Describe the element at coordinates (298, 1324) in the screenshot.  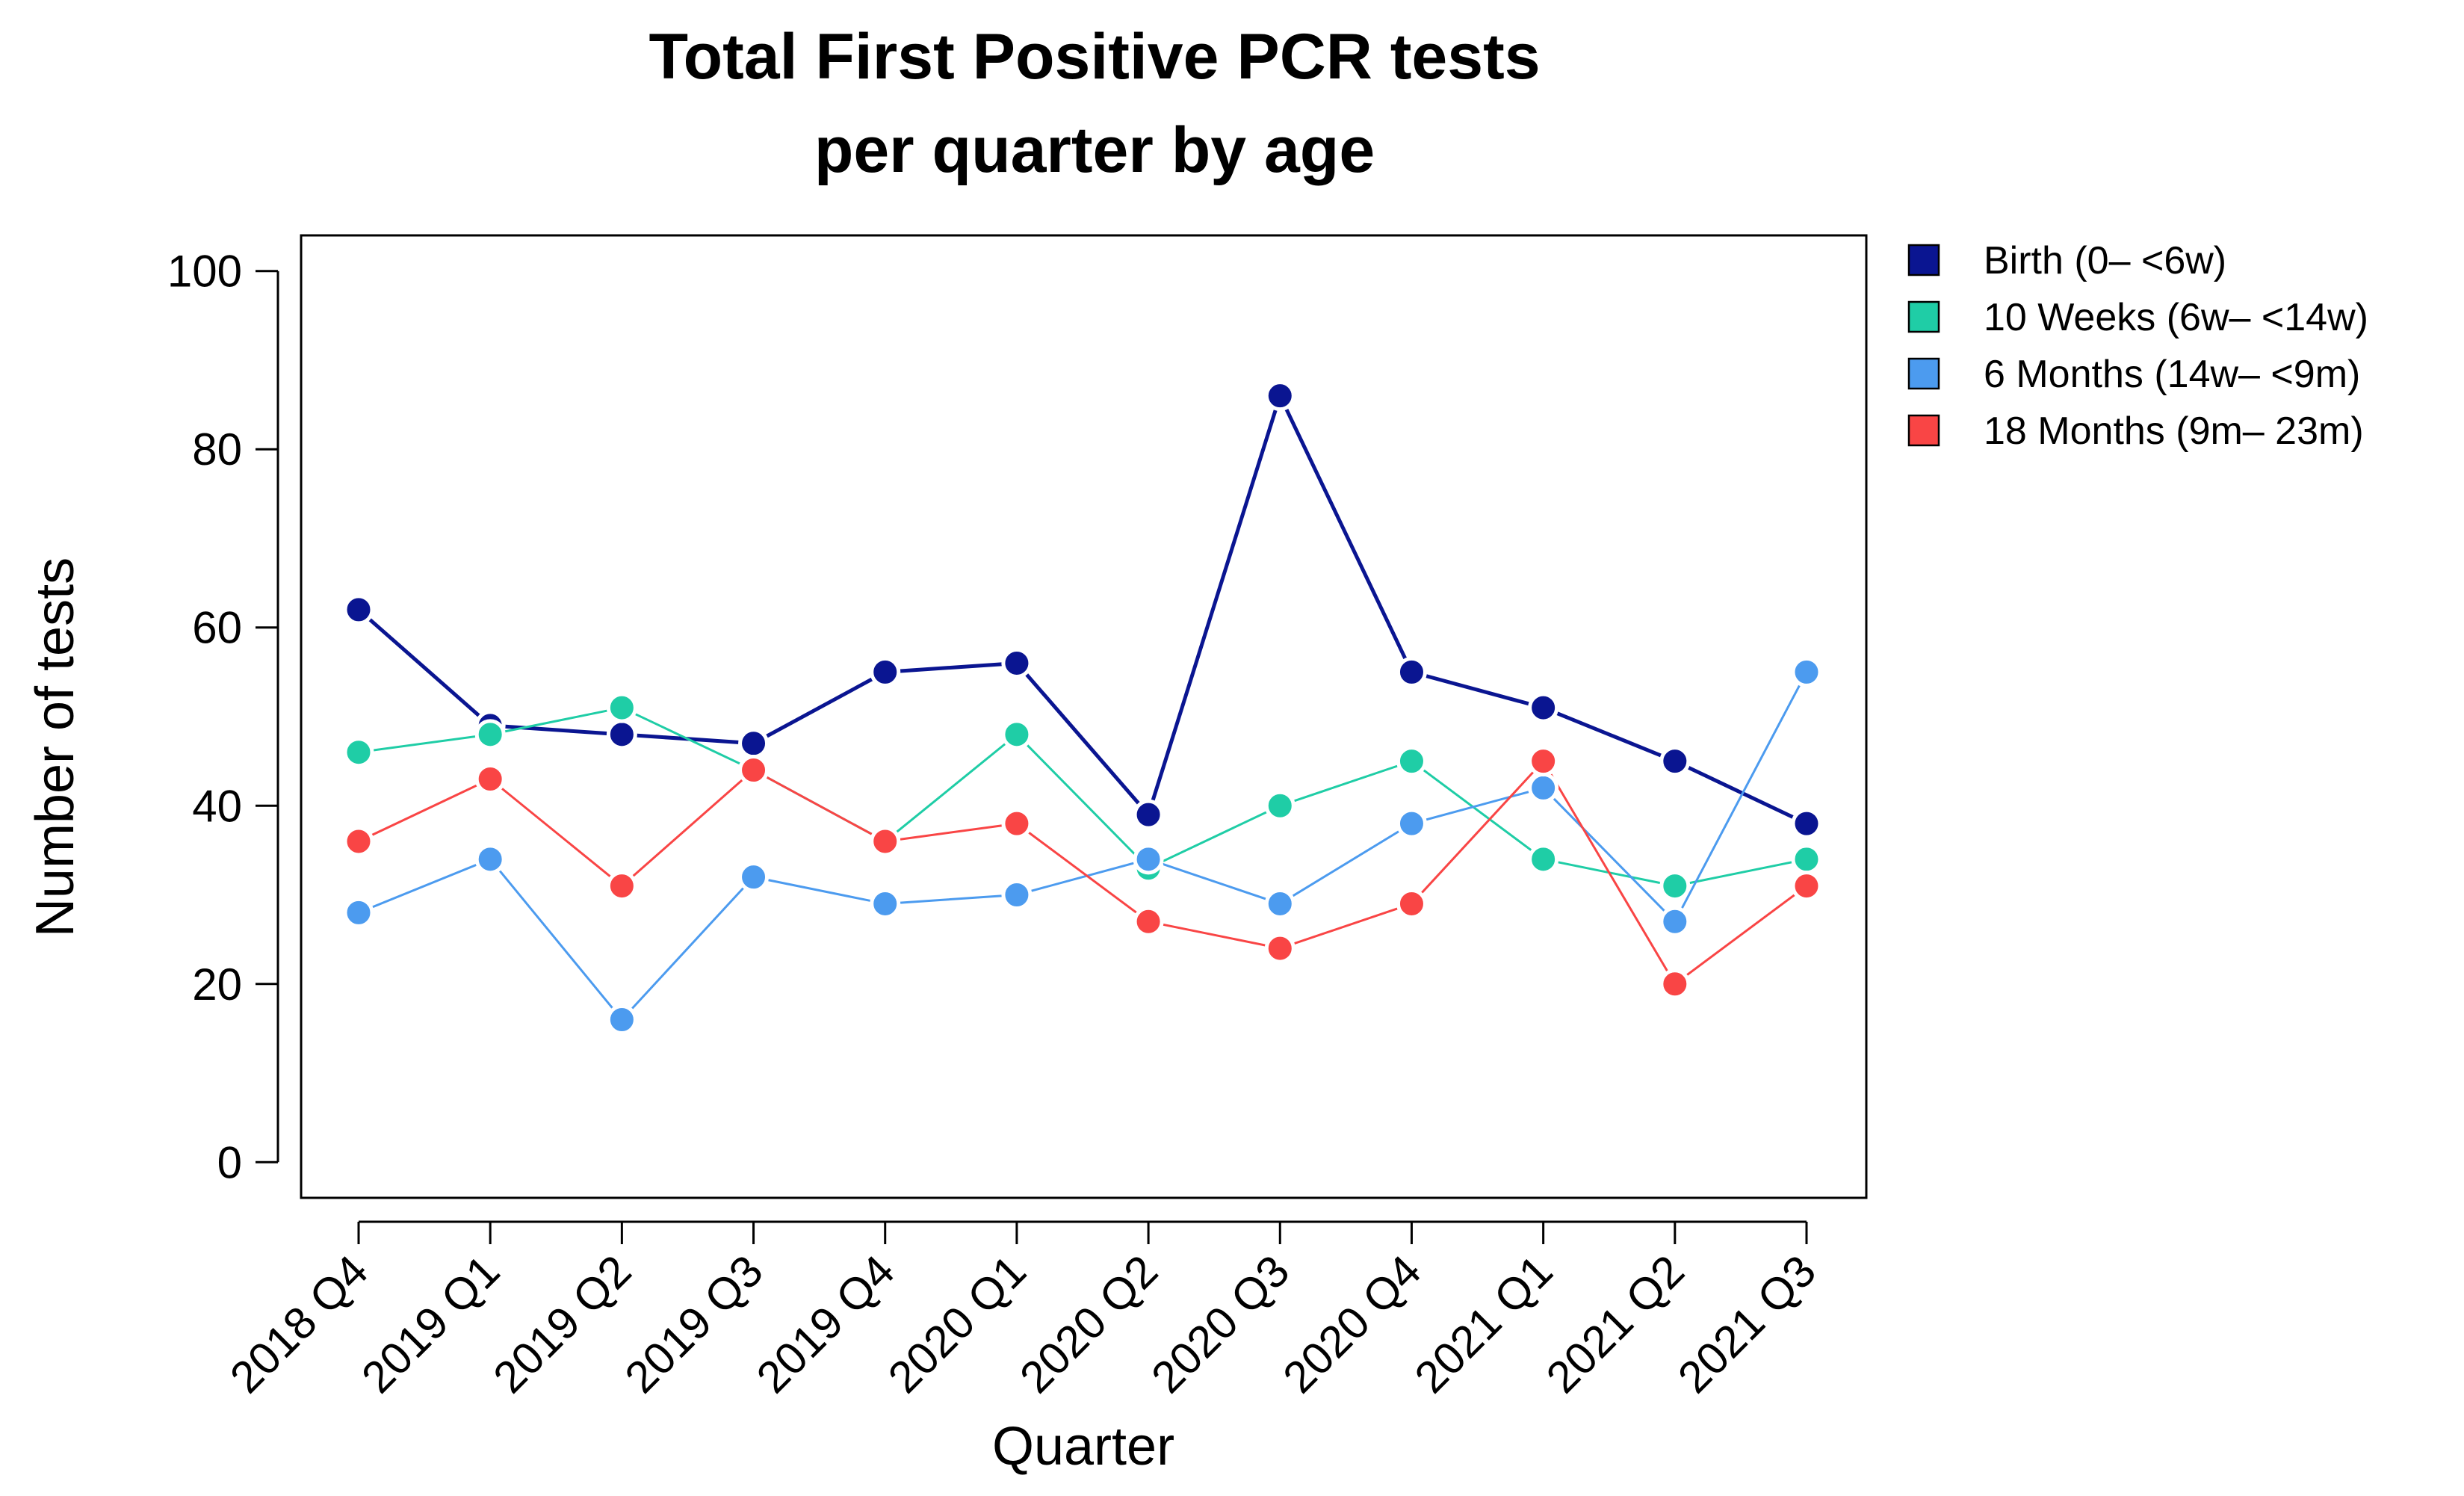
I see `x-tick-label: 2018 Q4` at that location.